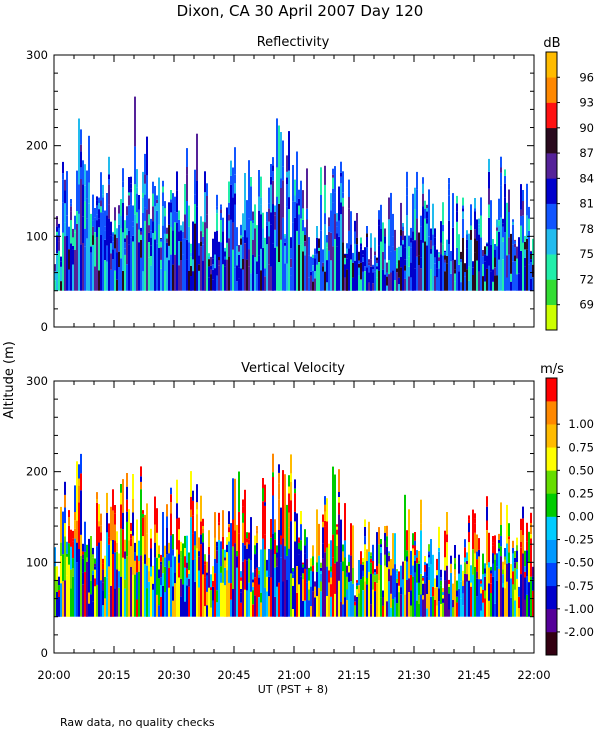 This screenshot has height=750, width=600. I want to click on x-tick-label: 21:00, so click(293, 675).